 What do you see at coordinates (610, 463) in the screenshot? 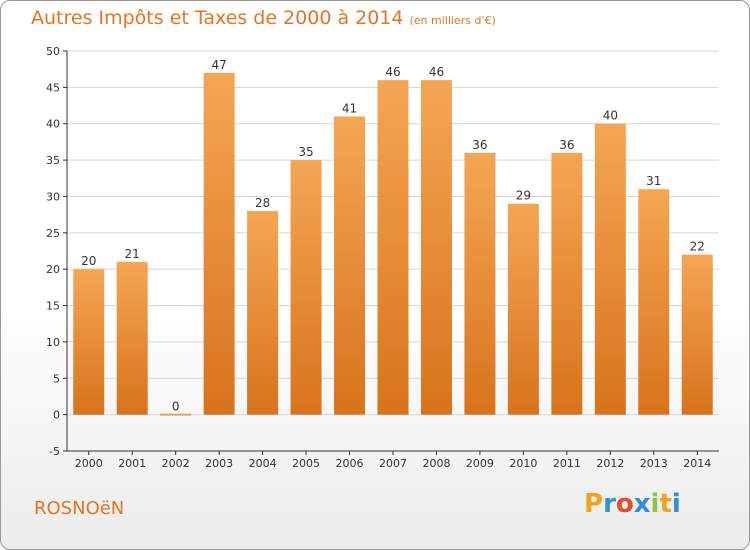
I see `x-tick-label: 2012` at bounding box center [610, 463].